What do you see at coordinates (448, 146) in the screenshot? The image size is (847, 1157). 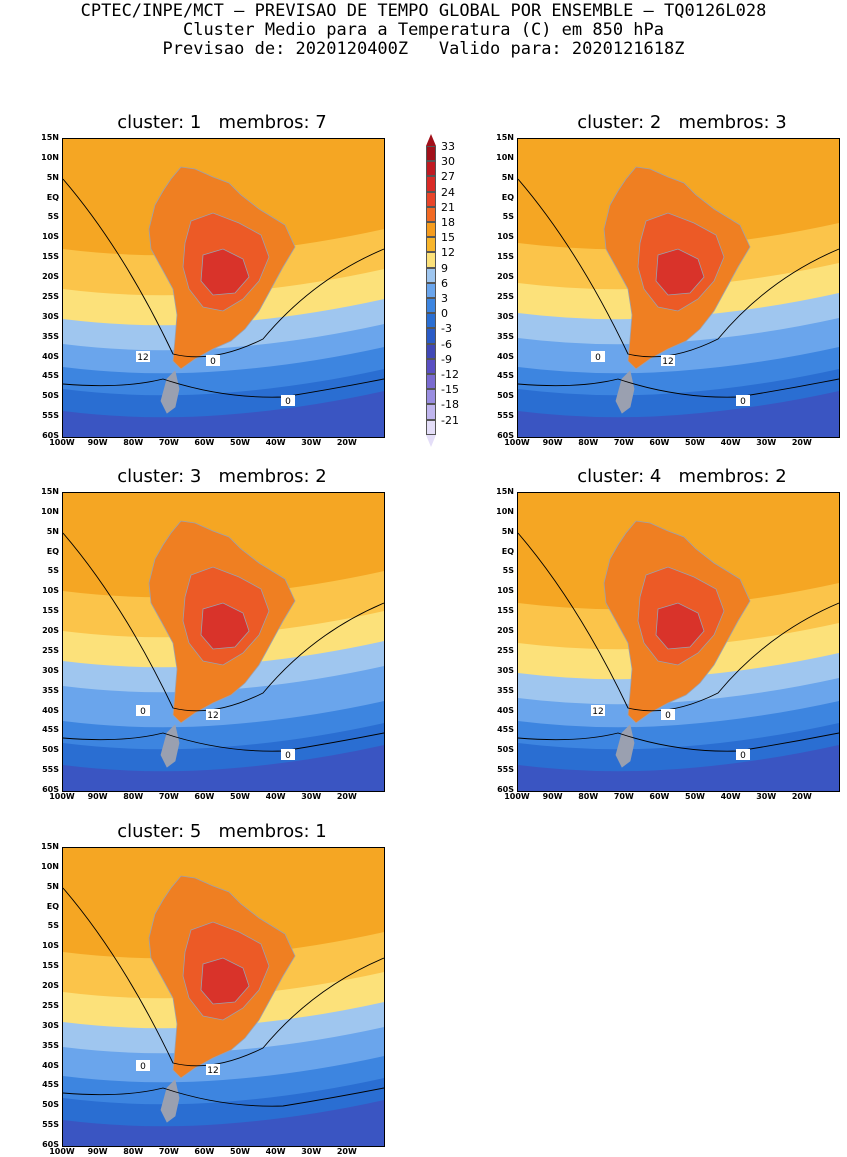 I see `colorbar-label: 33` at bounding box center [448, 146].